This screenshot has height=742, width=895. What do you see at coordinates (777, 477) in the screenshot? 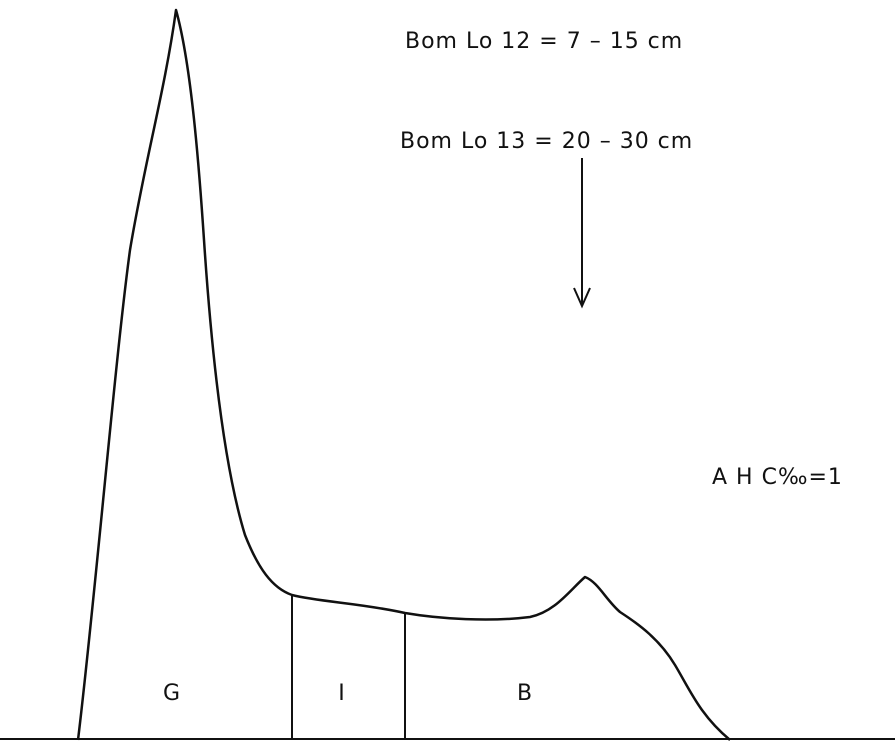
I see `label-side: A H C‰=1` at bounding box center [777, 477].